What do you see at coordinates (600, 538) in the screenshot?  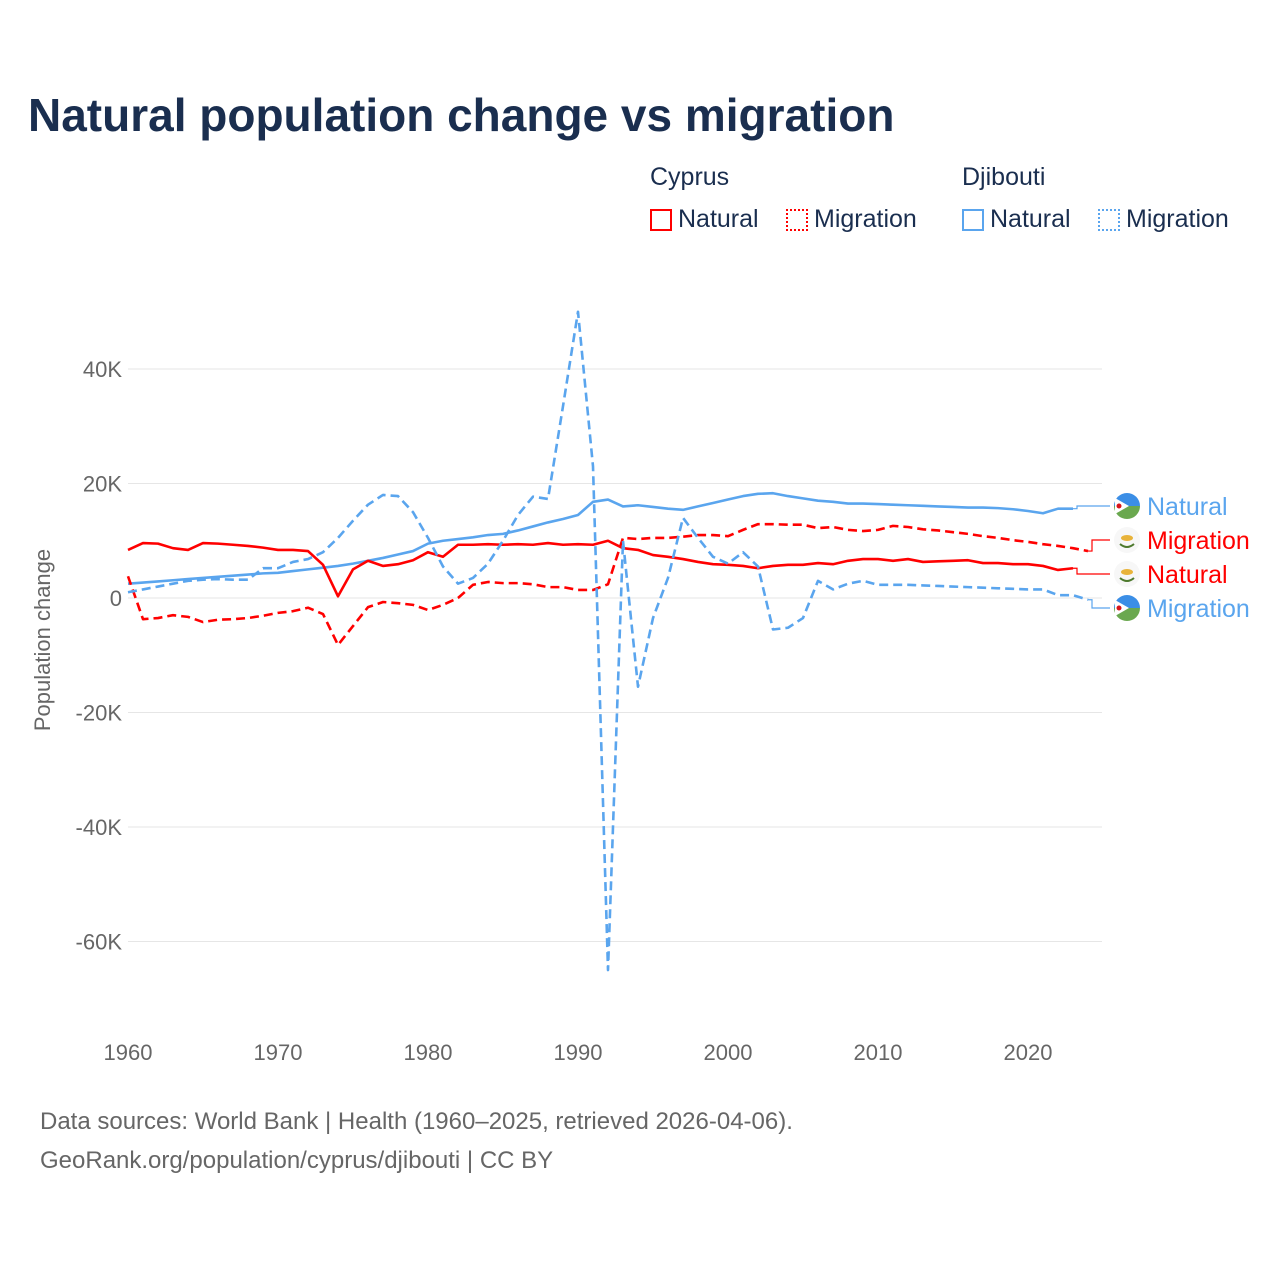 I see `series-line-djibouti-natural` at bounding box center [600, 538].